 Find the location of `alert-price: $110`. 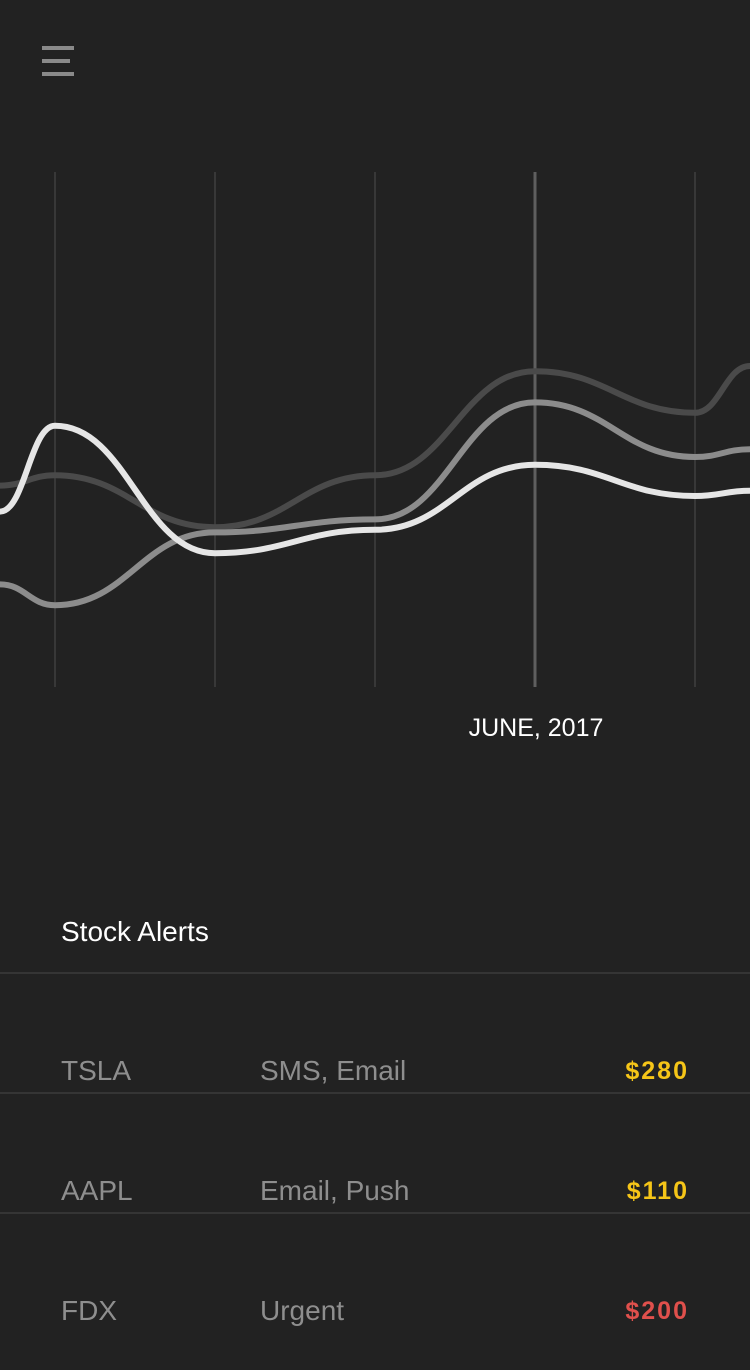

alert-price: $110 is located at coordinates (657, 1191).